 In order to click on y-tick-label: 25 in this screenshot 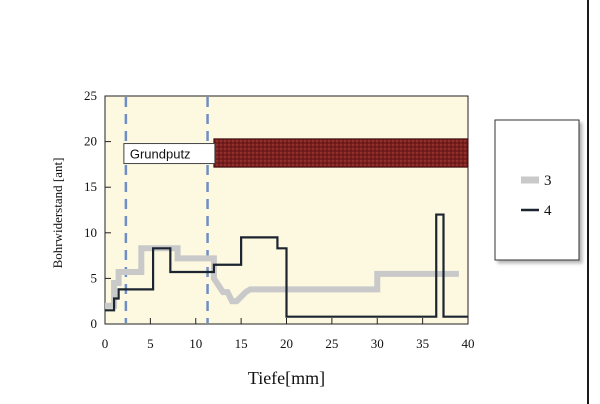, I will do `click(90, 95)`.